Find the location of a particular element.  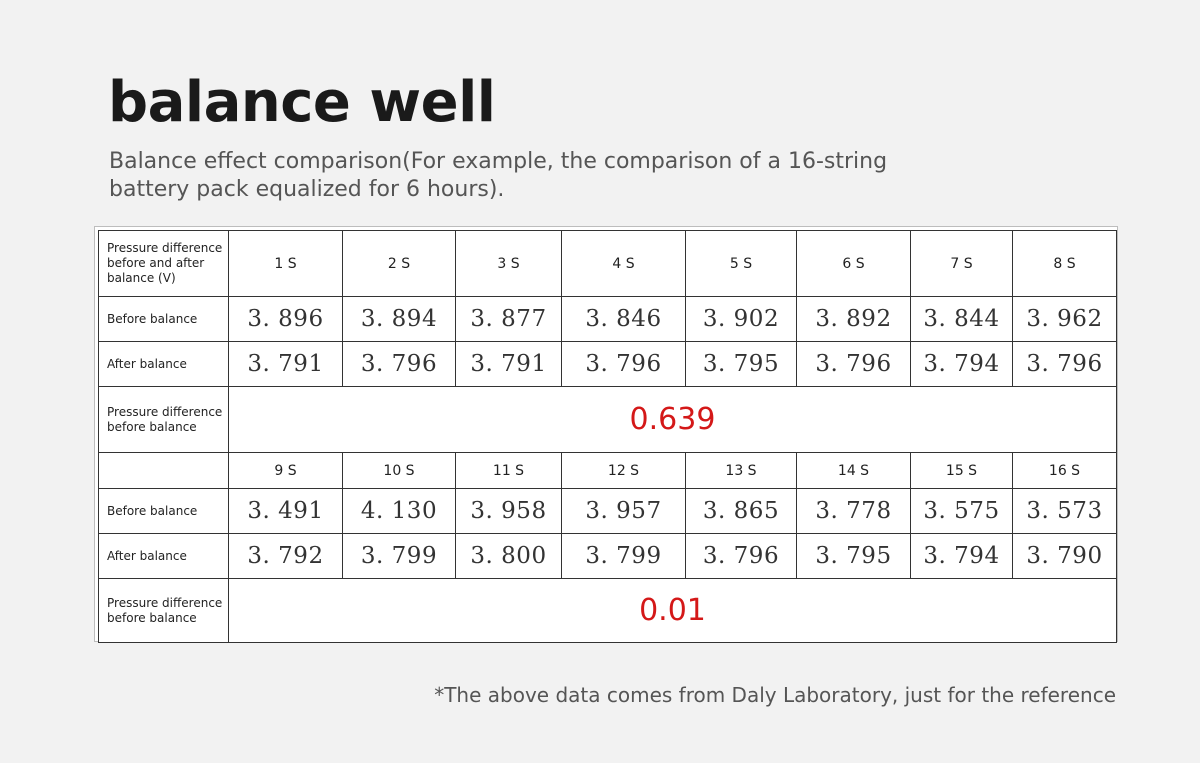

voltage-value: 3. 575 is located at coordinates (961, 511).